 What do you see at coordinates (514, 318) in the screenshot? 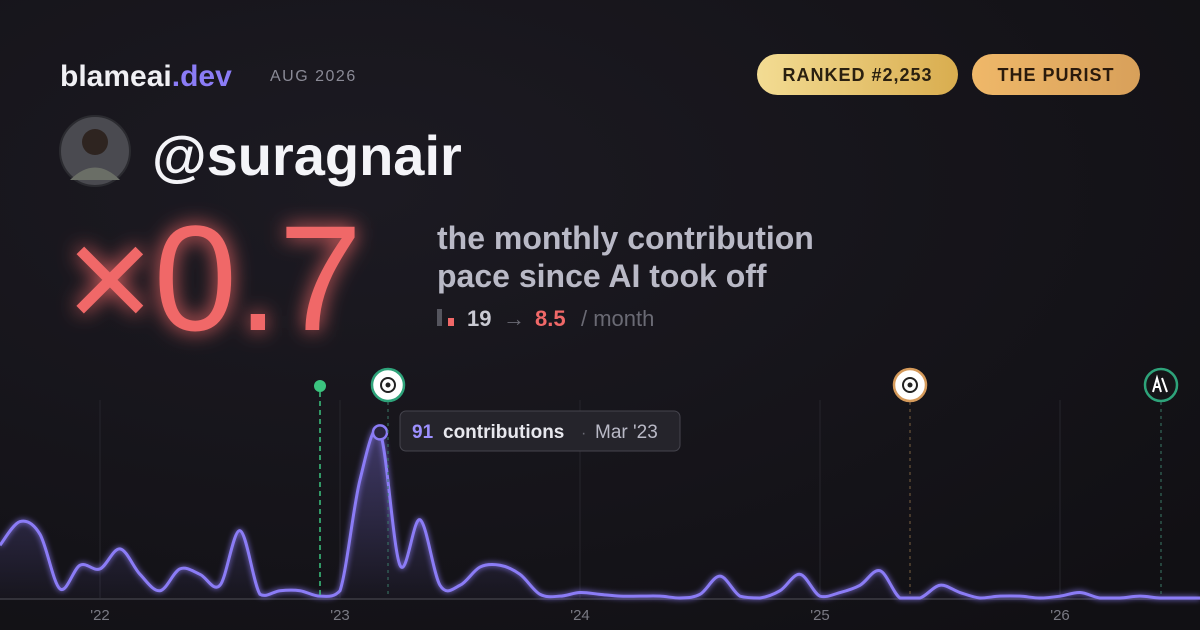
I see `pace-arrow: →` at bounding box center [514, 318].